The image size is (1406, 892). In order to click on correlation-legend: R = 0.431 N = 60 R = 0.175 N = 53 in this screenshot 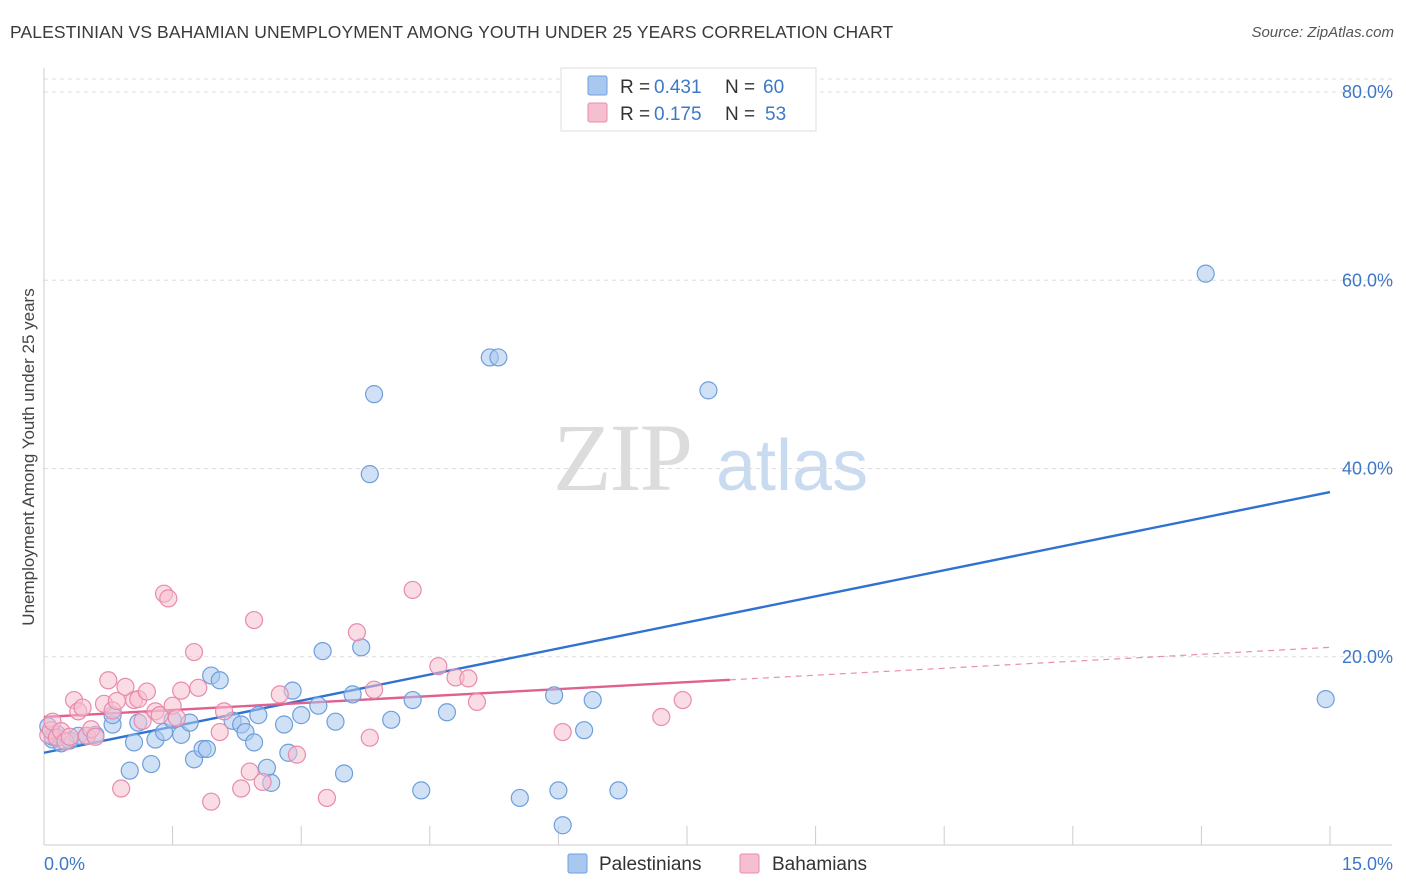, I will do `click(688, 99)`.